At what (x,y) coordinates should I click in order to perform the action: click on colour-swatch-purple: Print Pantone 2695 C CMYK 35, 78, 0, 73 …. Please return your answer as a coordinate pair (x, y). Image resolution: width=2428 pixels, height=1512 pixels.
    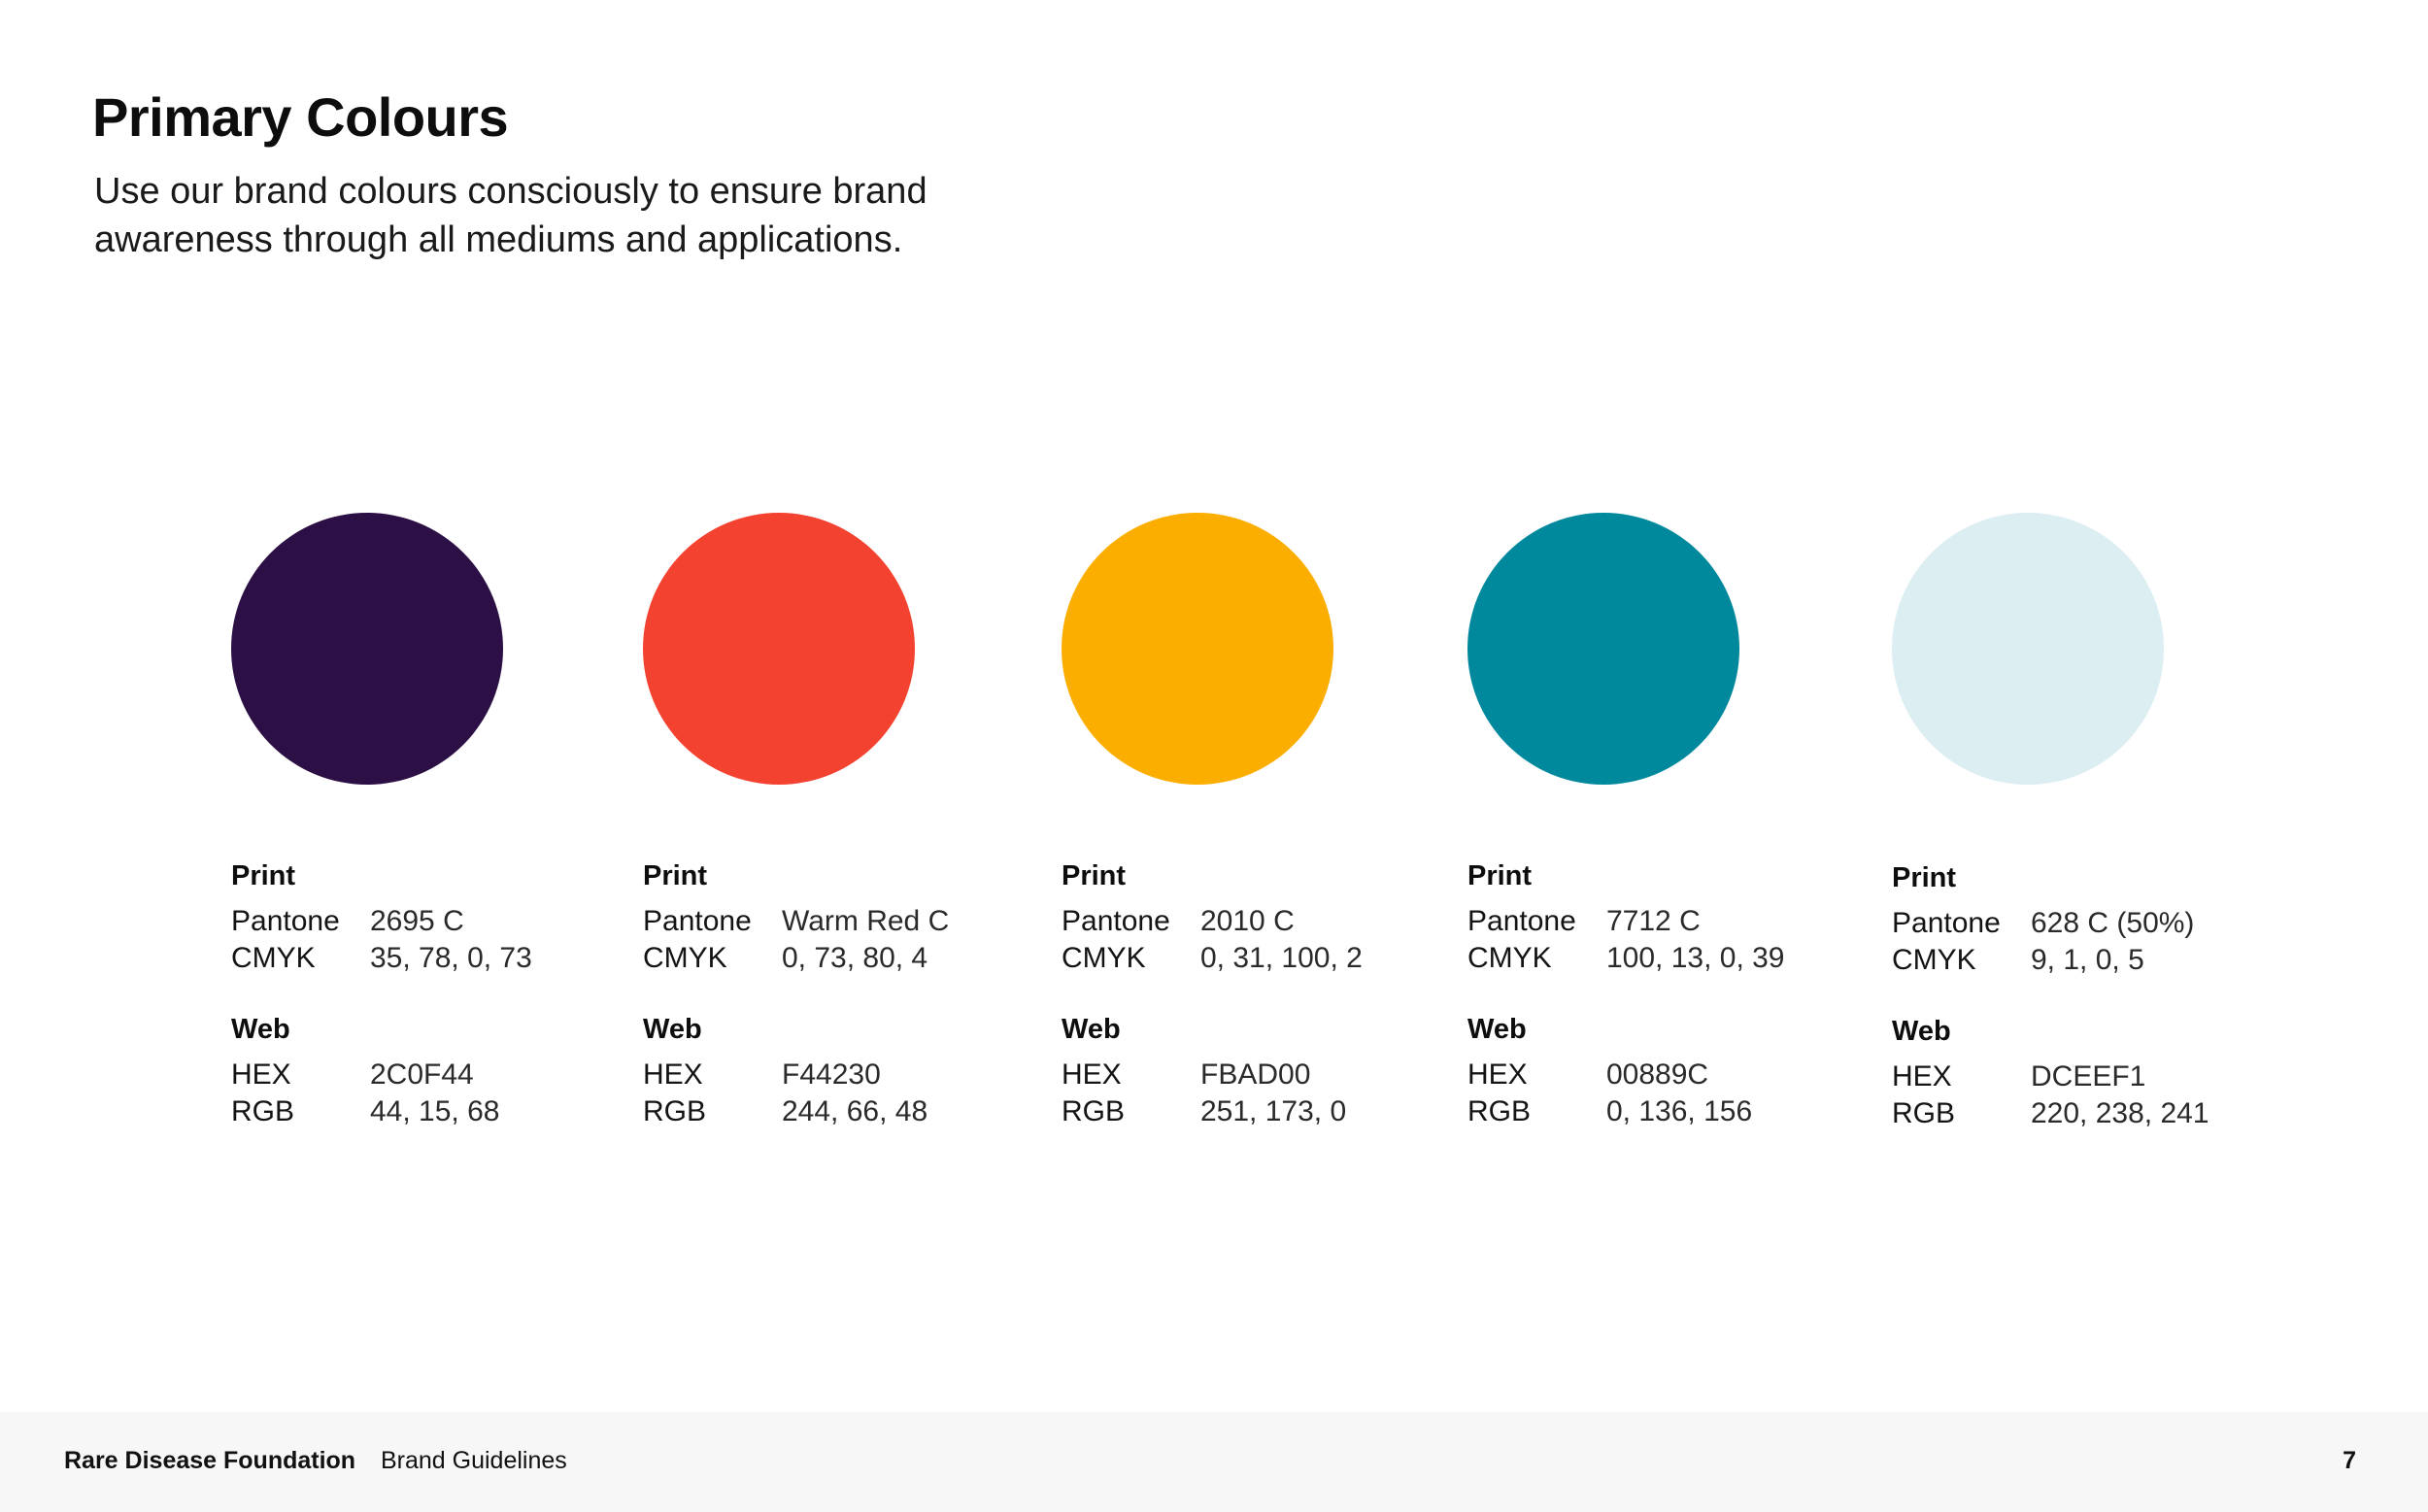
    Looking at the image, I should click on (503, 833).